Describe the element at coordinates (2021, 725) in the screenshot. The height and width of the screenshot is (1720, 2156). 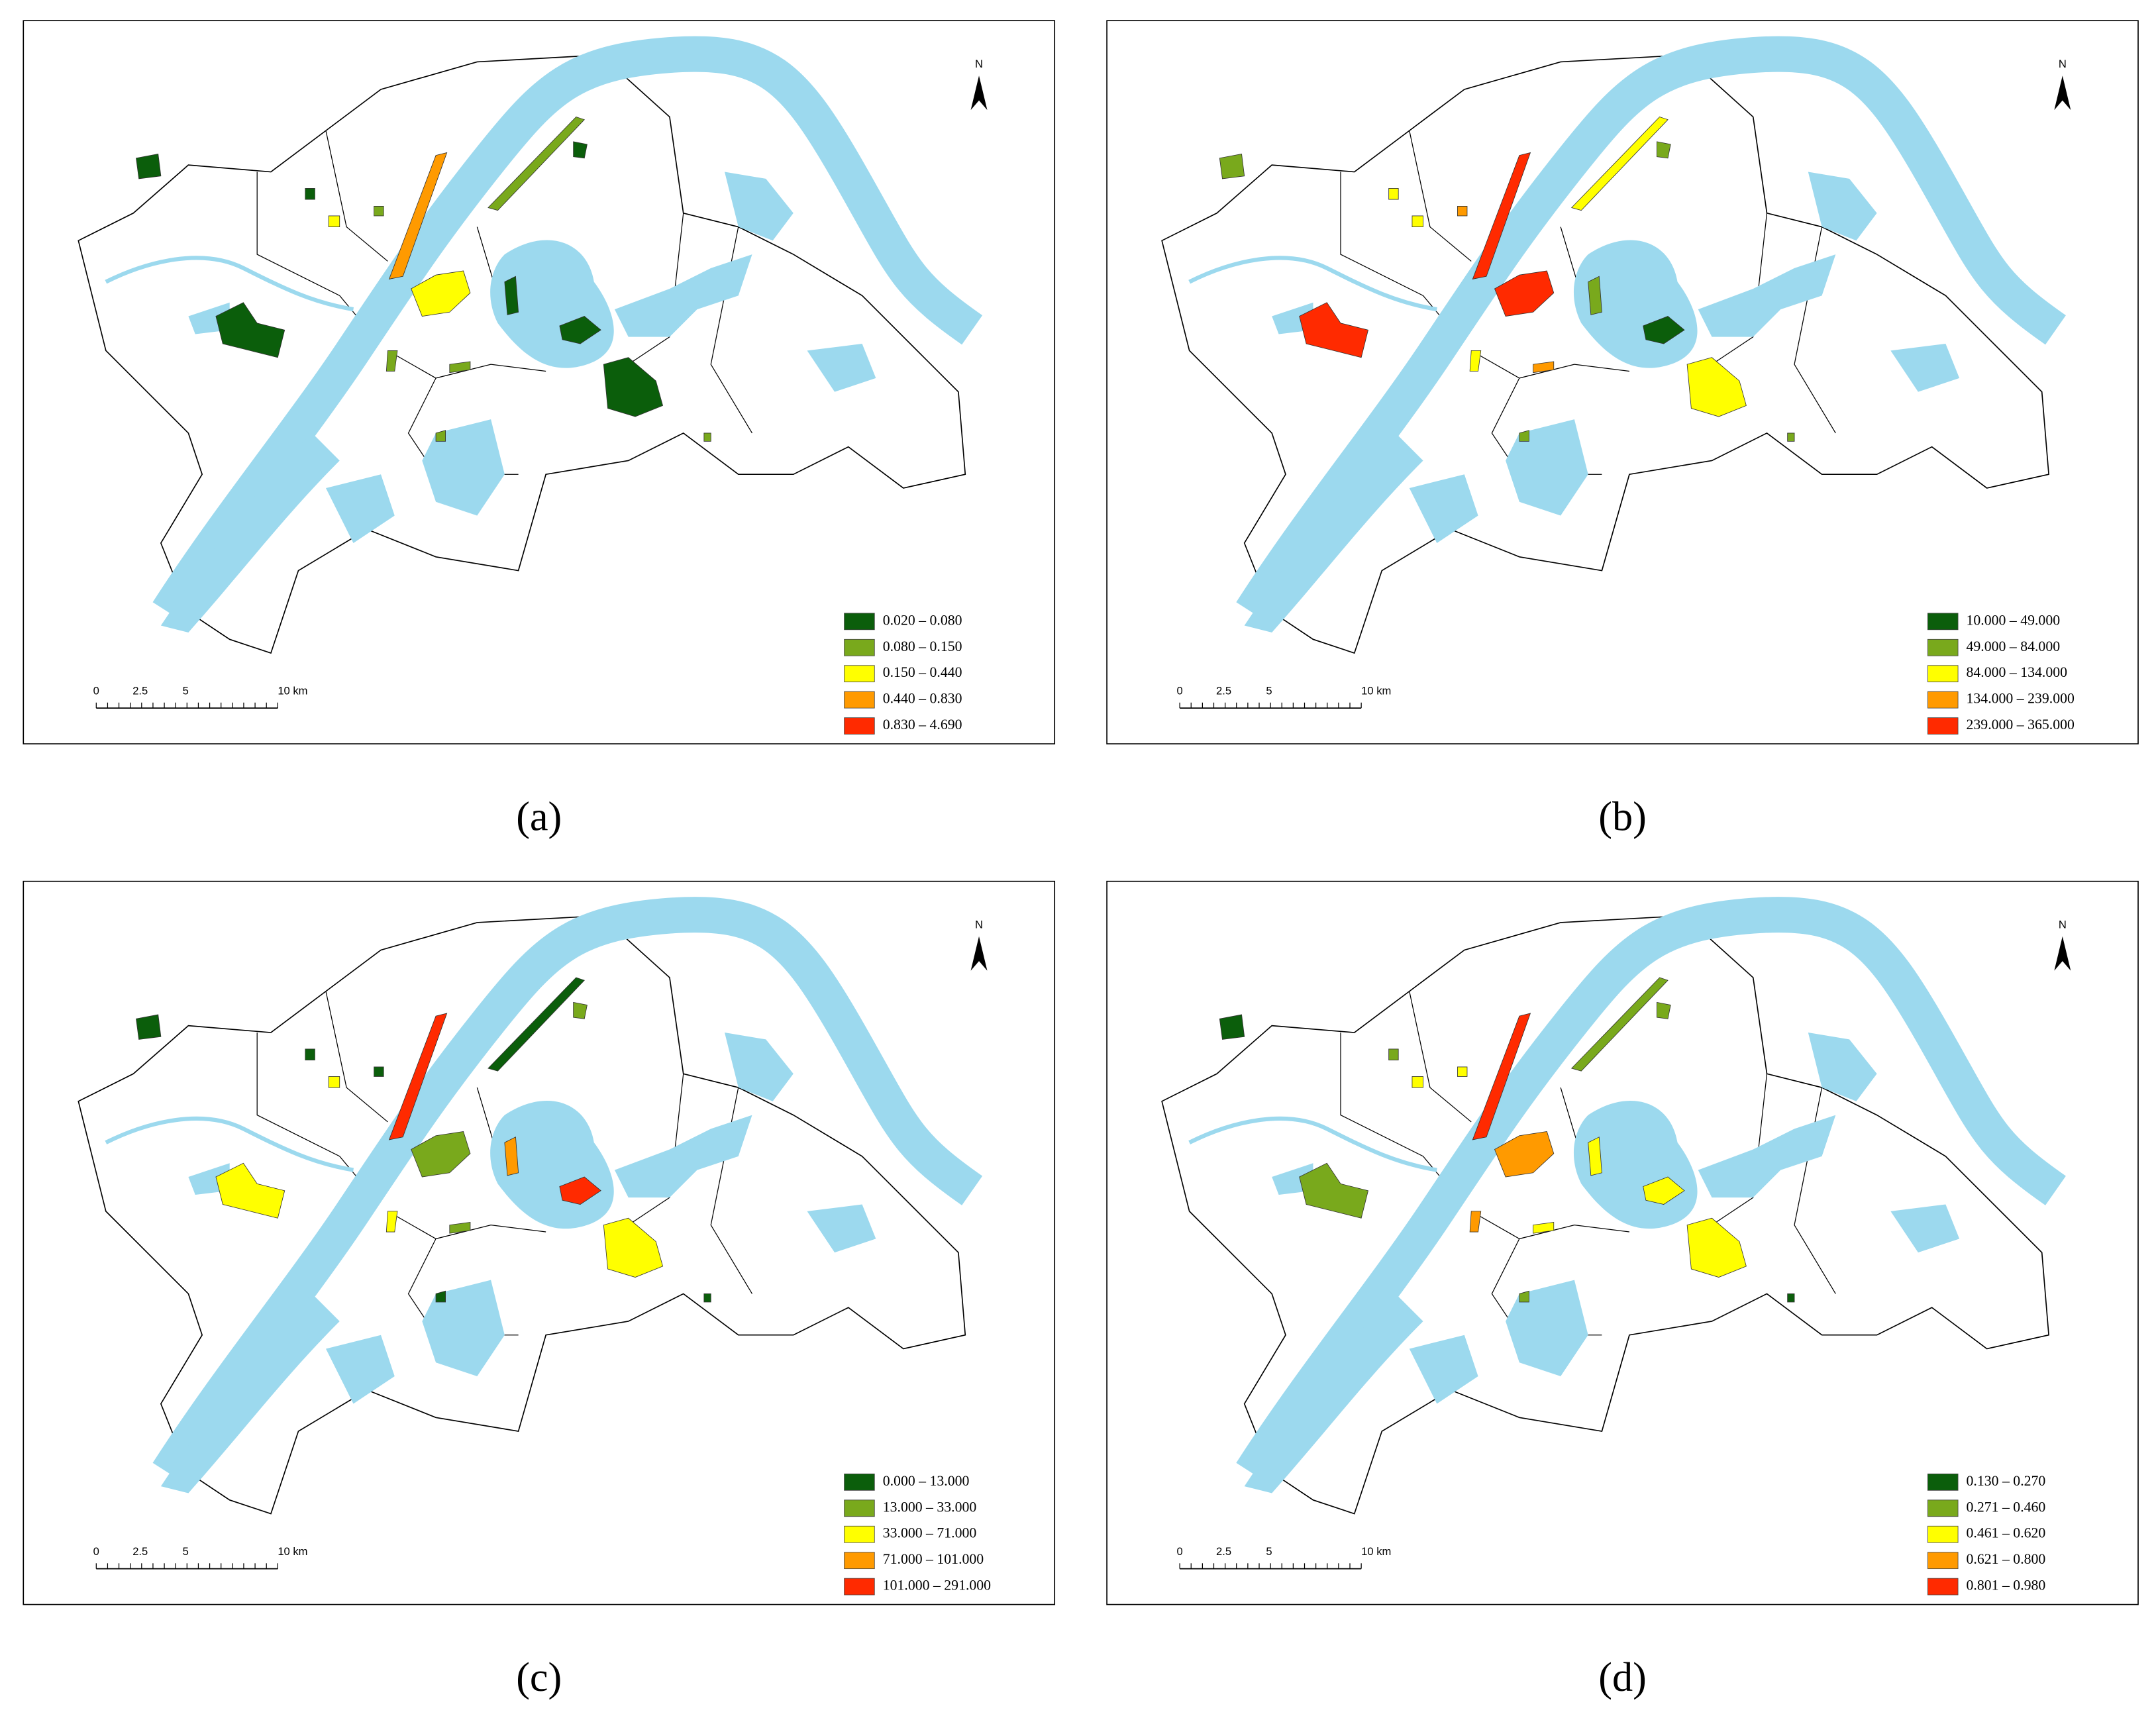
I see `legend-label: 239.000 – 365.000` at that location.